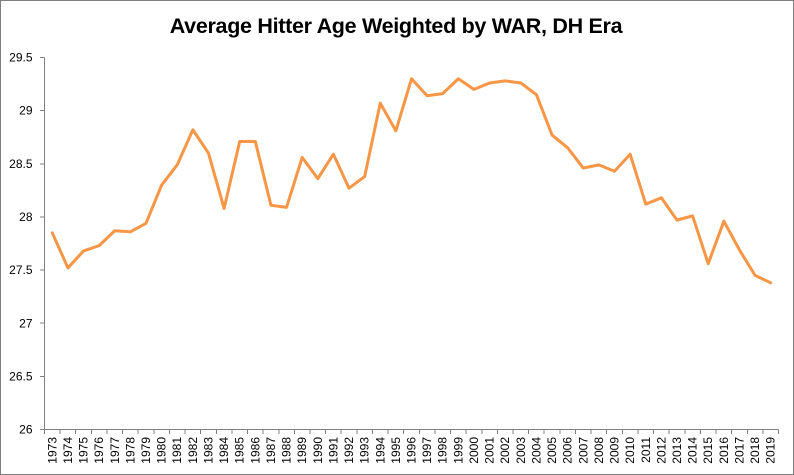 Image resolution: width=794 pixels, height=475 pixels. Describe the element at coordinates (568, 450) in the screenshot. I see `svg-text: 2006` at that location.